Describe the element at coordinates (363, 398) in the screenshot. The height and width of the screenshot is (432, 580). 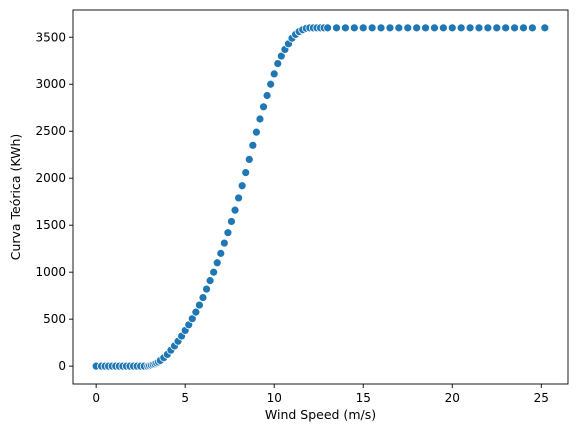
I see `x-tick-label: 15` at that location.